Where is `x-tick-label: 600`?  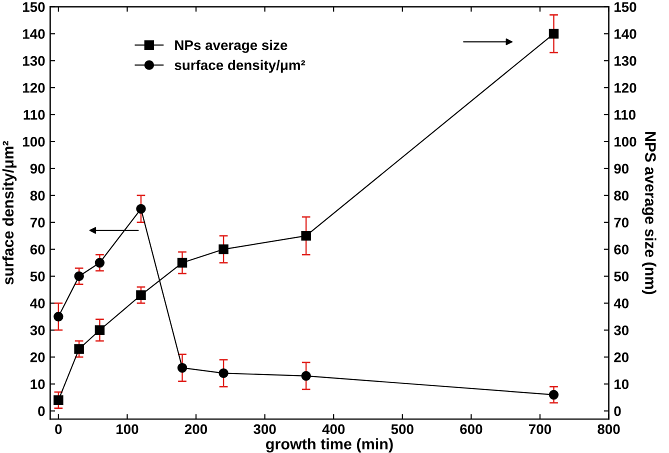 x-tick-label: 600 is located at coordinates (471, 429).